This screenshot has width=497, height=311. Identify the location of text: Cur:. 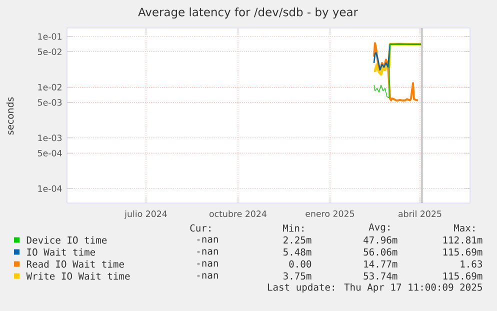
(200, 228).